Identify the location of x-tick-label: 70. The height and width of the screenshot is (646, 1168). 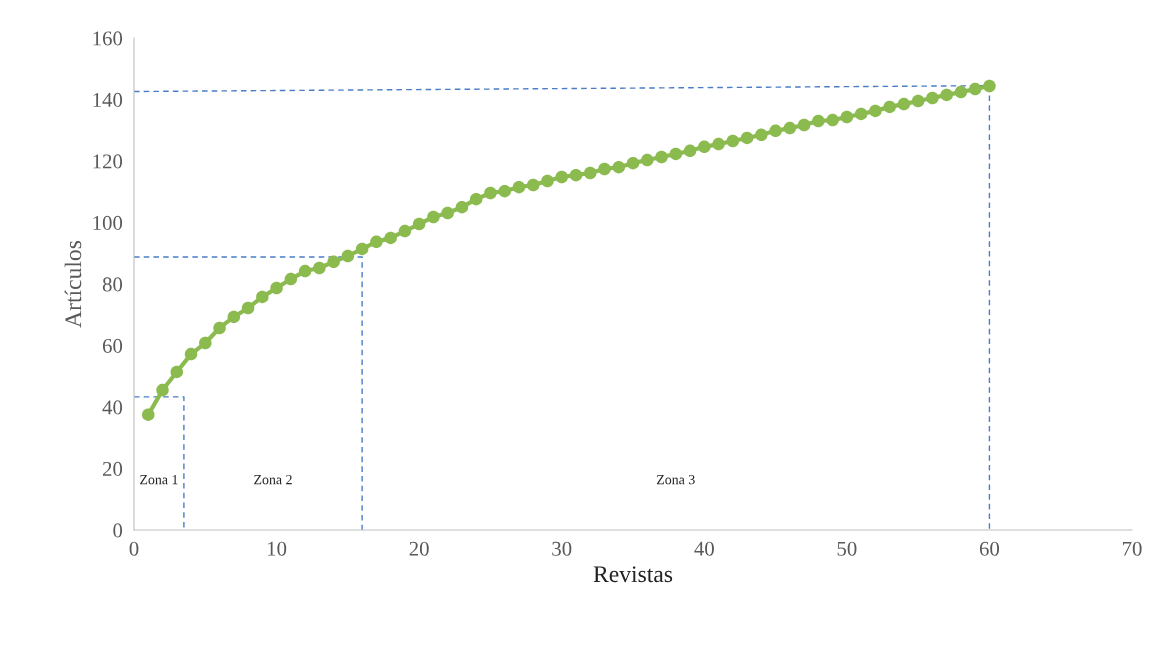
(1132, 548).